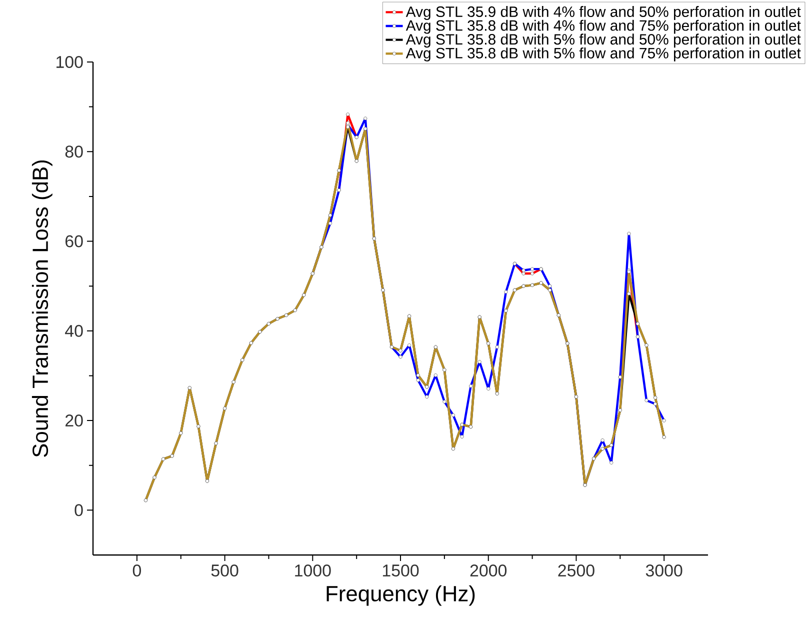  I want to click on y-tick-label: 20, so click(74, 420).